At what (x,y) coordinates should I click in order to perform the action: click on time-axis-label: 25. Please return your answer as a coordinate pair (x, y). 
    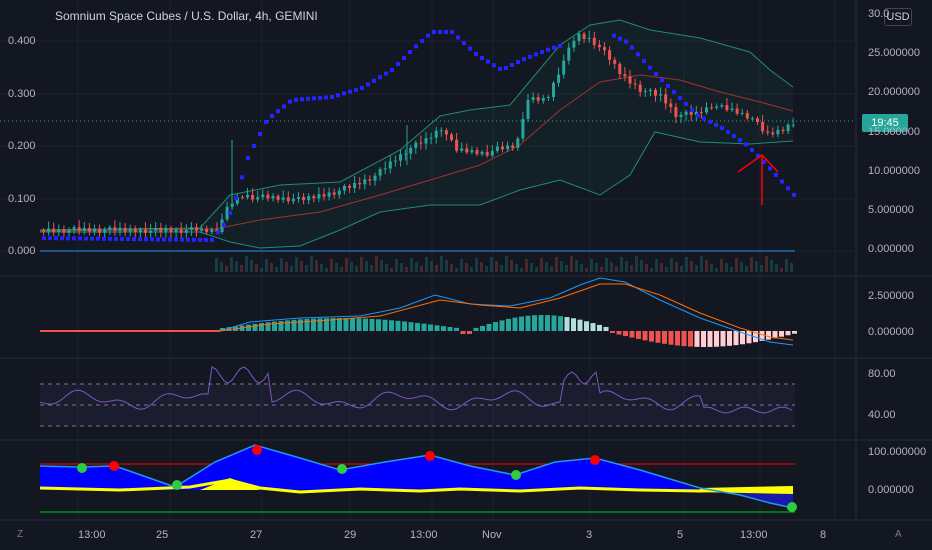
    Looking at the image, I should click on (162, 535).